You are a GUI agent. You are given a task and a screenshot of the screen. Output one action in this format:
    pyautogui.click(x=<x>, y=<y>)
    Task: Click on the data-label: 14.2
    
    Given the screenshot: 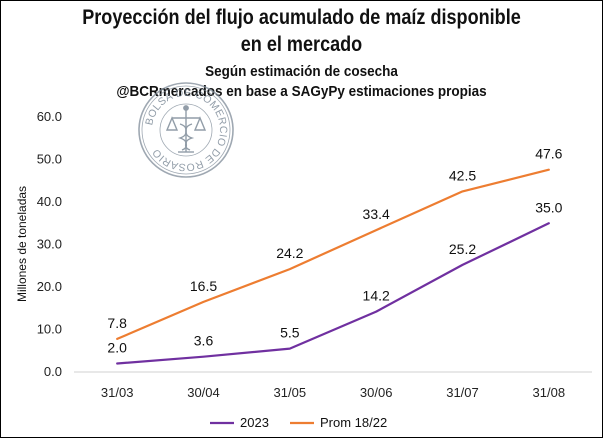 What is the action you would take?
    pyautogui.click(x=376, y=296)
    